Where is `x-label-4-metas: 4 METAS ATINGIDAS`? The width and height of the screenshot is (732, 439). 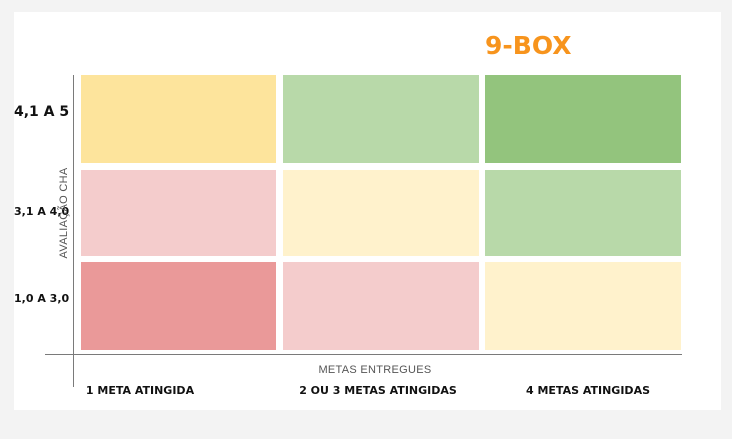 x-label-4-metas: 4 METAS ATINGIDAS is located at coordinates (588, 390).